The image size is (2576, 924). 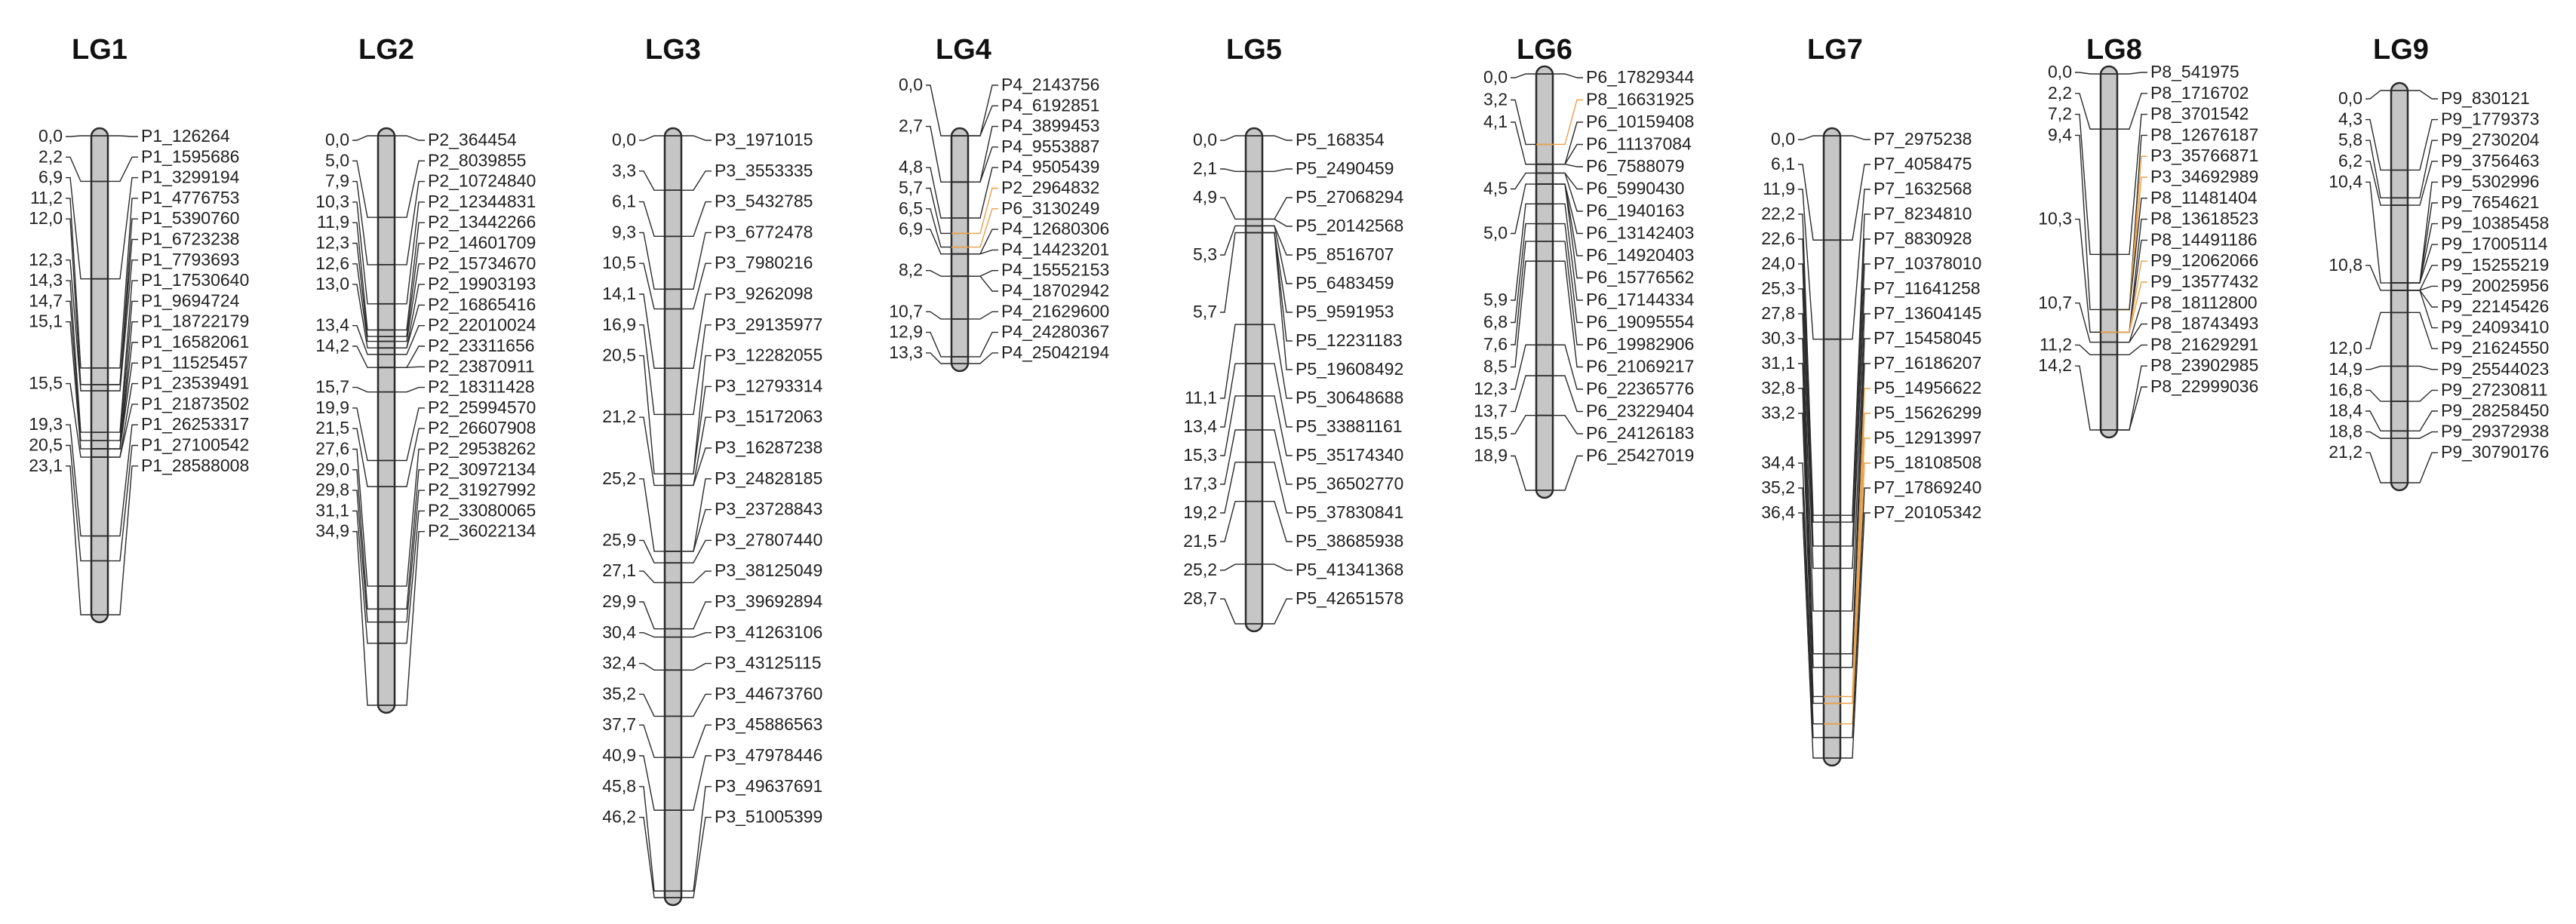 I want to click on marker-label: P2_18311428, so click(x=481, y=387).